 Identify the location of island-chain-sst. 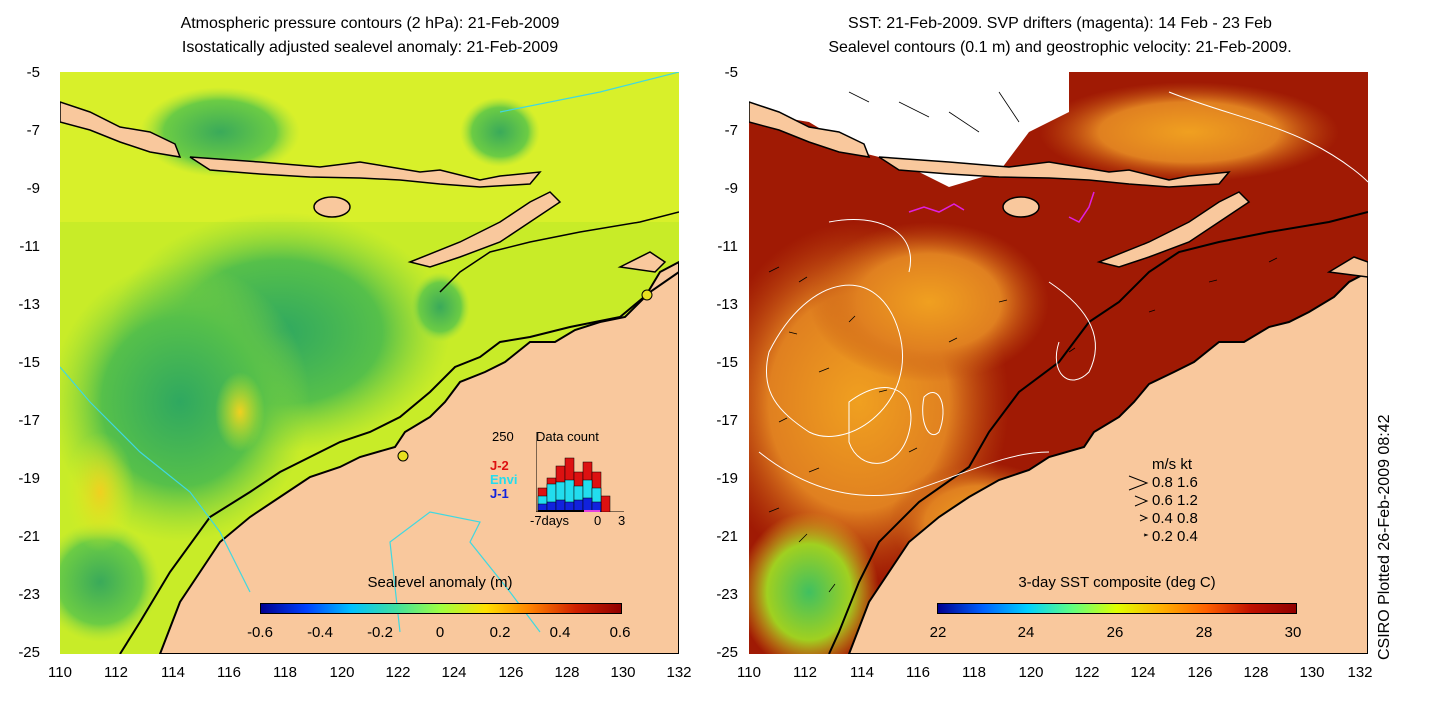
(1054, 172).